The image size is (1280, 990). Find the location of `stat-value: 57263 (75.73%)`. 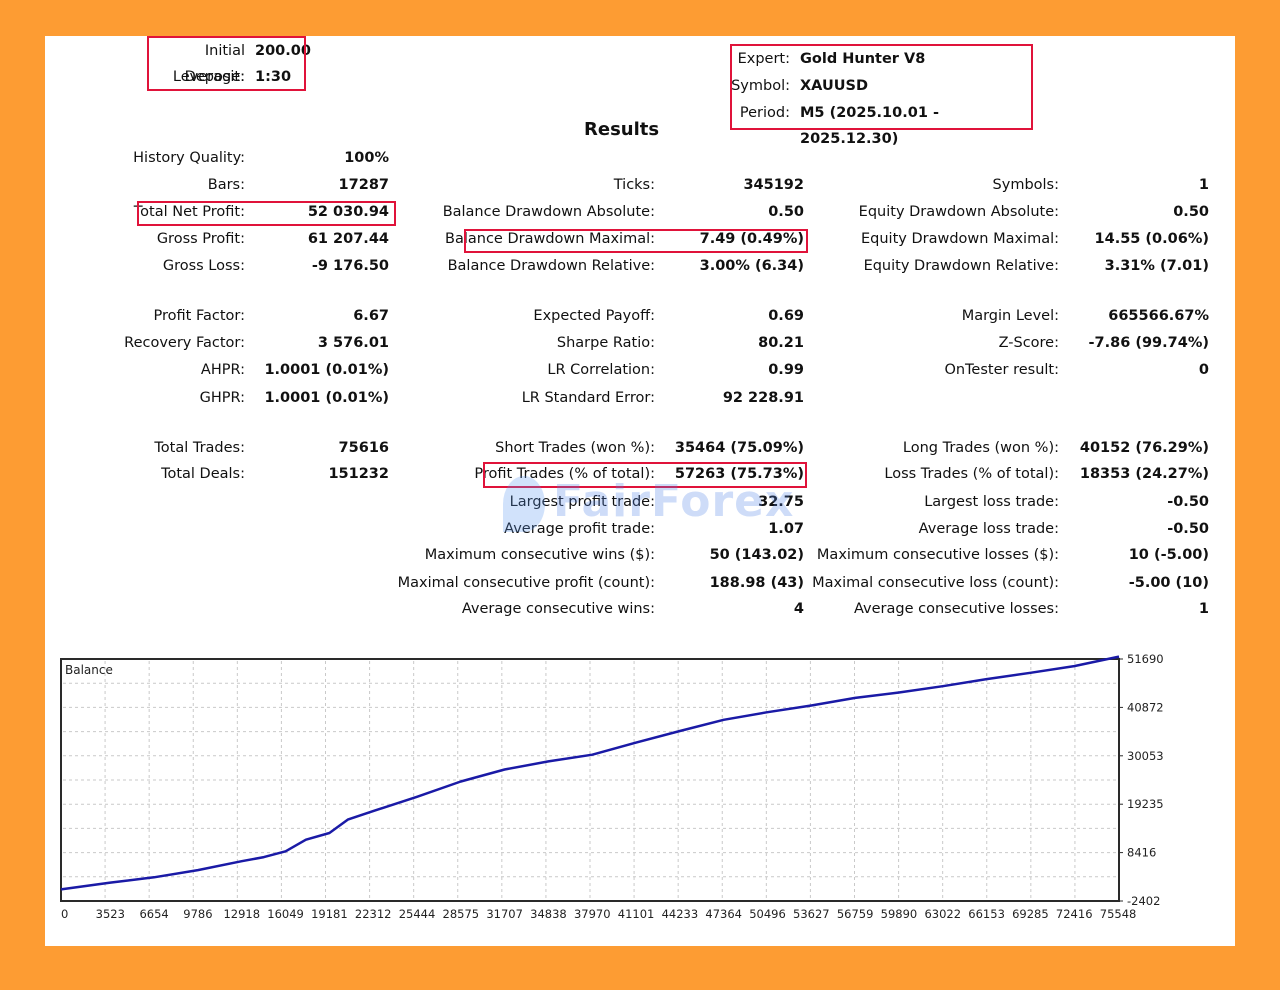

stat-value: 57263 (75.73%) is located at coordinates (739, 474).